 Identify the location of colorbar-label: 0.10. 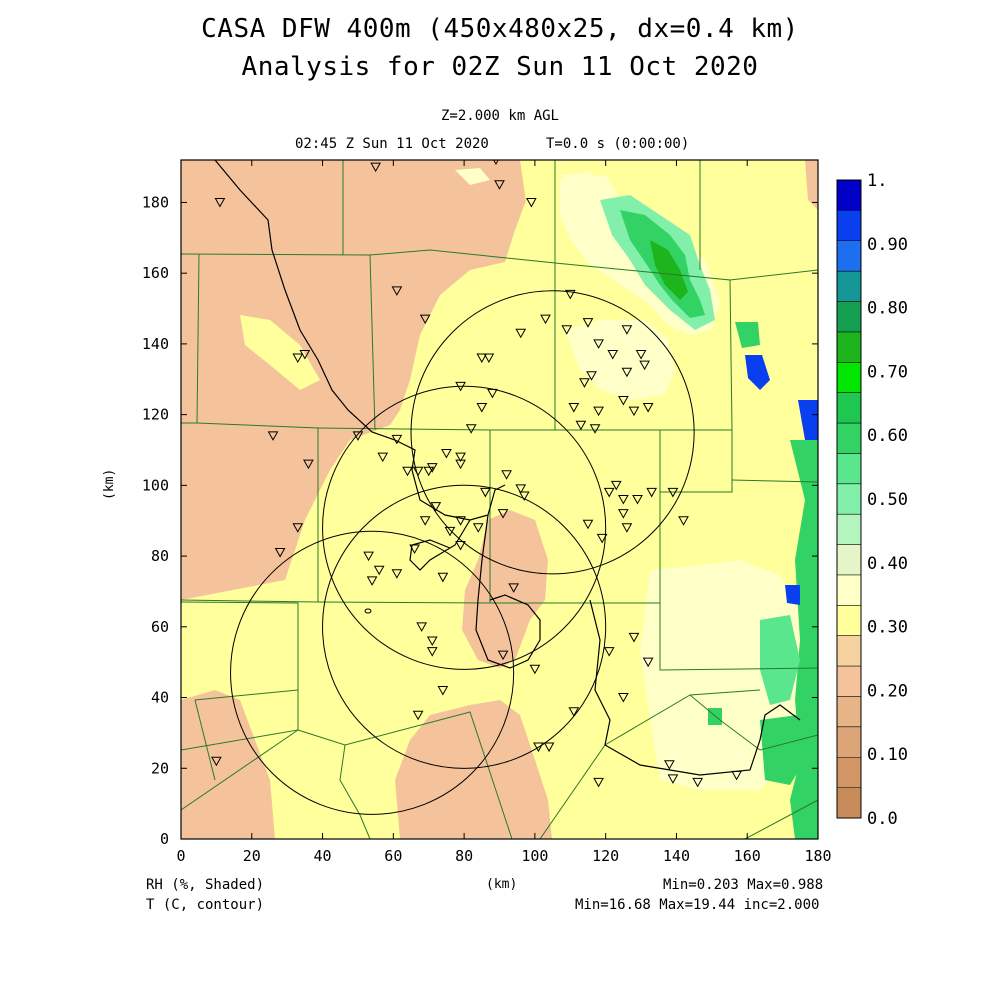
(887, 755).